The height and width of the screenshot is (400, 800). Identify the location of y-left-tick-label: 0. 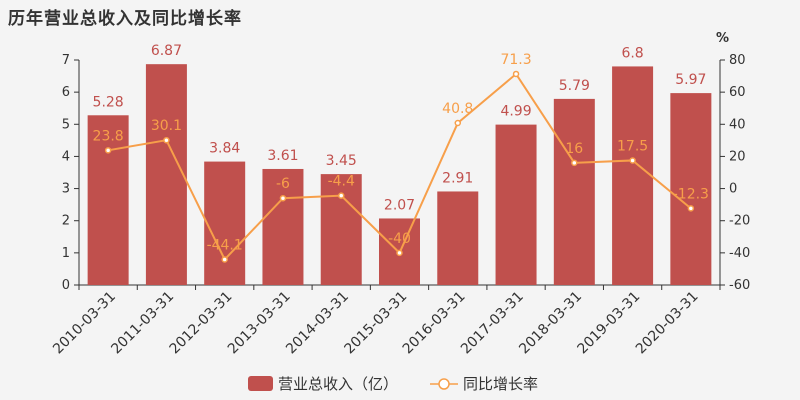
(66, 285).